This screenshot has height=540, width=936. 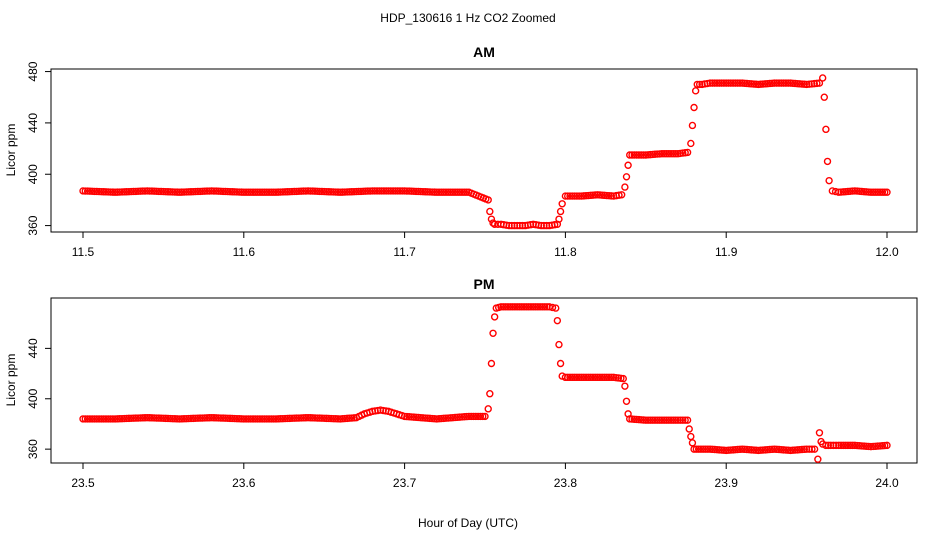 What do you see at coordinates (11, 380) in the screenshot?
I see `y-axis-label-pm: Licor ppm` at bounding box center [11, 380].